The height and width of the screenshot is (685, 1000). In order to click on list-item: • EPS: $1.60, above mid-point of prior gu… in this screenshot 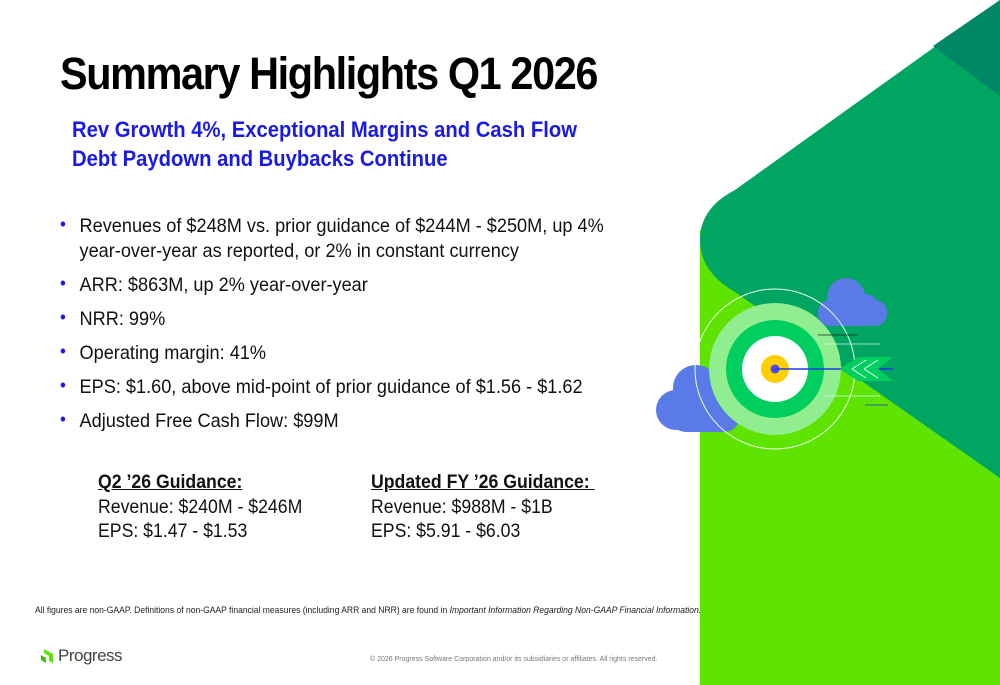, I will do `click(339, 387)`.